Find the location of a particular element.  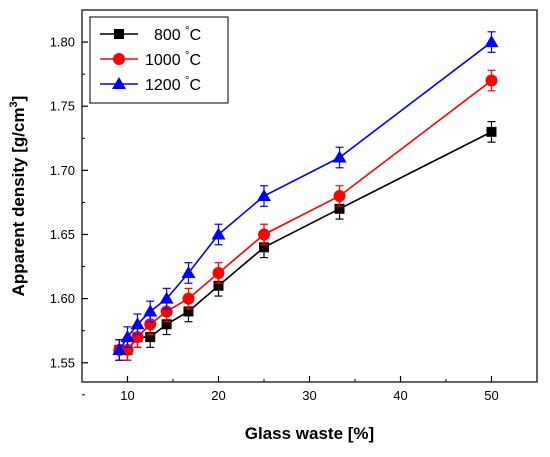

legend-label: 1200 °C is located at coordinates (173, 84).